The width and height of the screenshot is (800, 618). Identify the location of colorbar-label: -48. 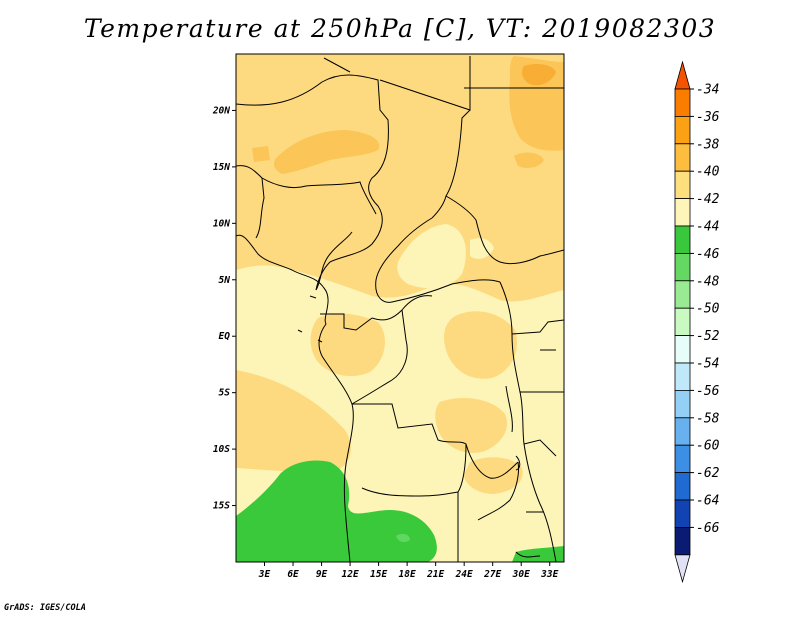
(708, 281).